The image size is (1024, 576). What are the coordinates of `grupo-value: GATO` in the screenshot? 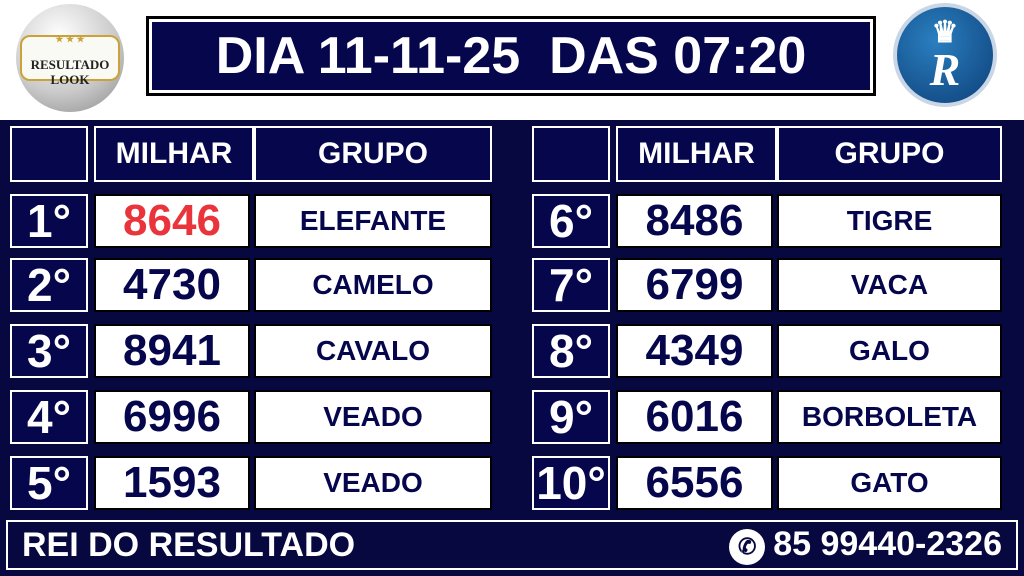 It's located at (889, 483).